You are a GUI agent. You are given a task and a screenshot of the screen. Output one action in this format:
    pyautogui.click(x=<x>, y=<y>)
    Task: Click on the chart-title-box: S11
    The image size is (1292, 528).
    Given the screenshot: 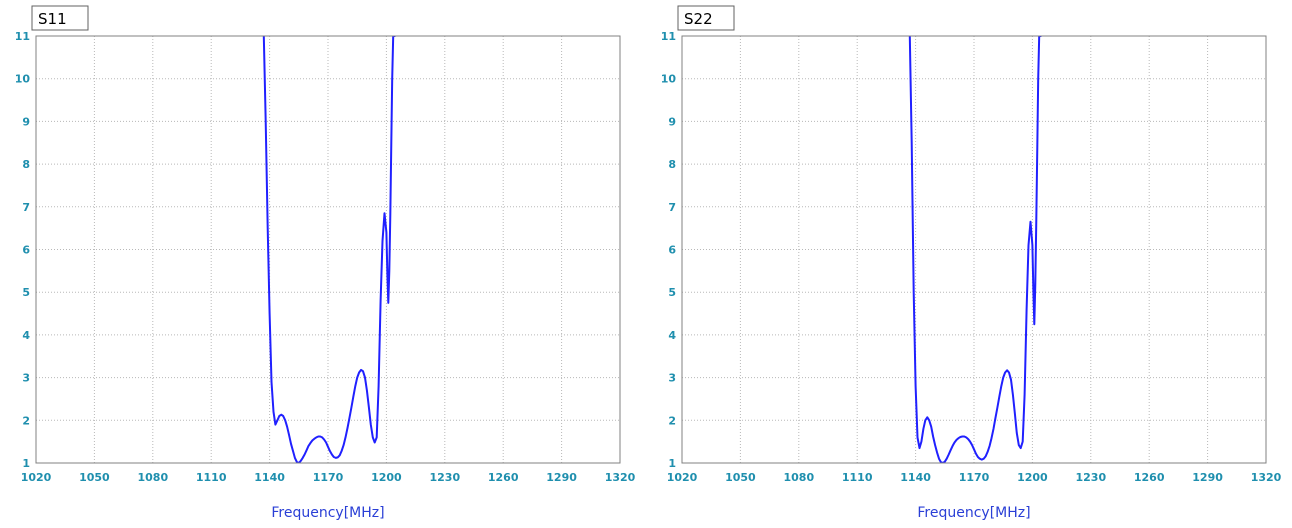 What is the action you would take?
    pyautogui.click(x=60, y=18)
    